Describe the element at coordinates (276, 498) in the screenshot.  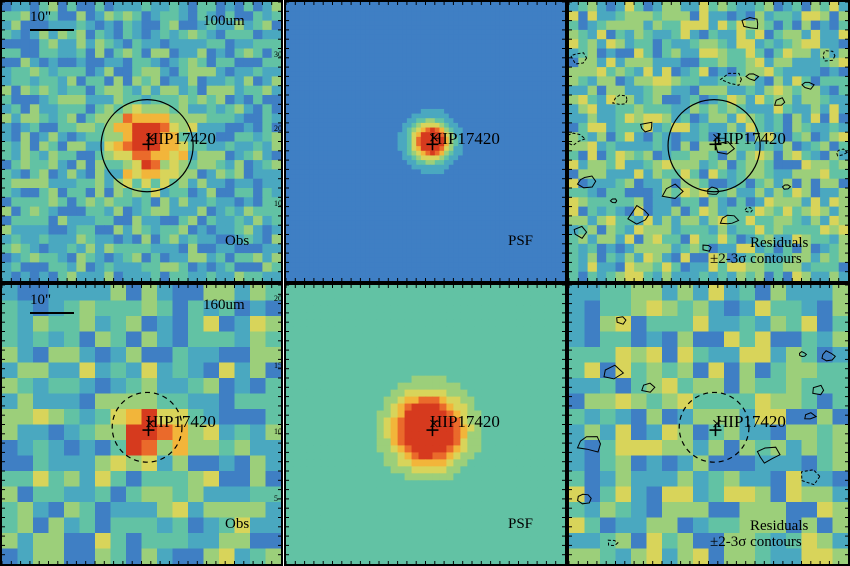
I see `psf-axis-tick: 5` at that location.